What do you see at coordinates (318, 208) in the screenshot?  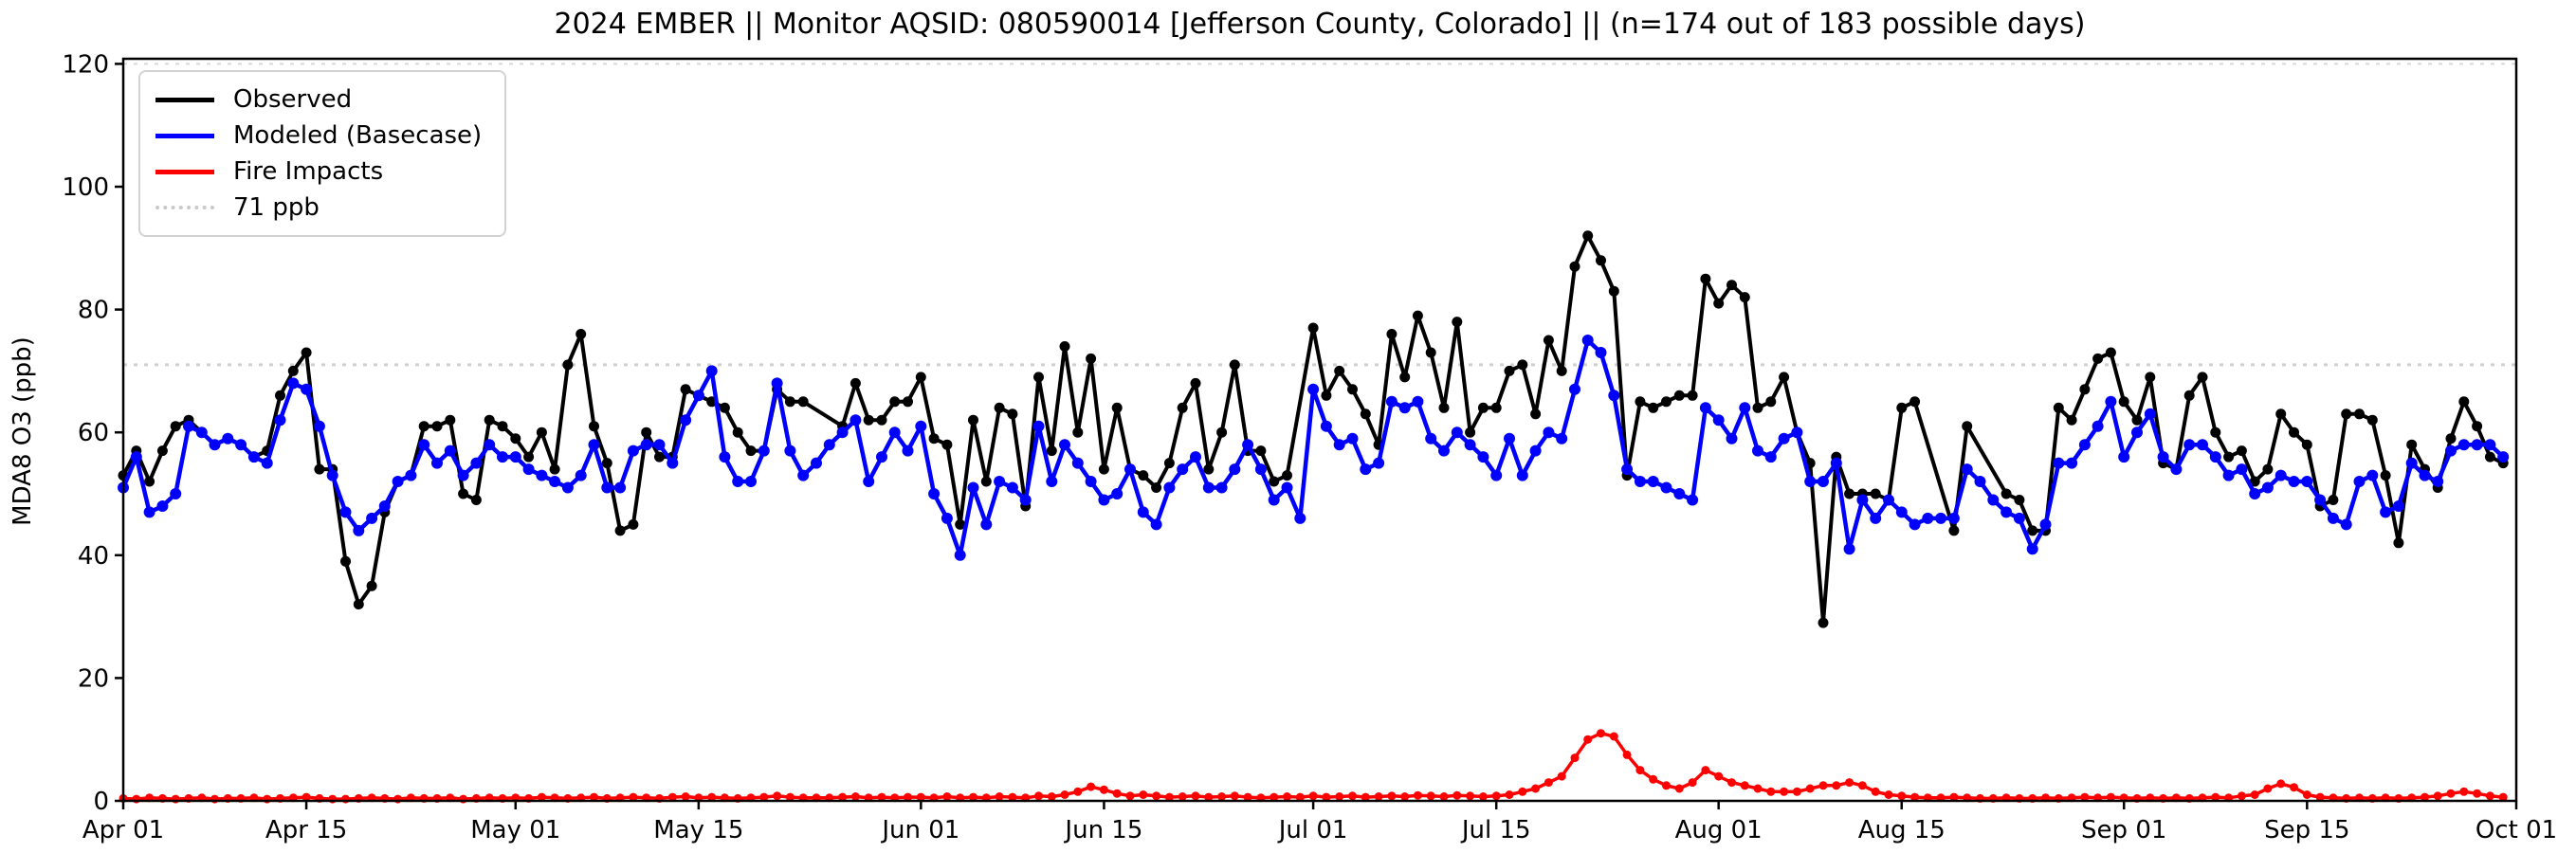 I see `legend-entry-threshold: 71 ppb` at bounding box center [318, 208].